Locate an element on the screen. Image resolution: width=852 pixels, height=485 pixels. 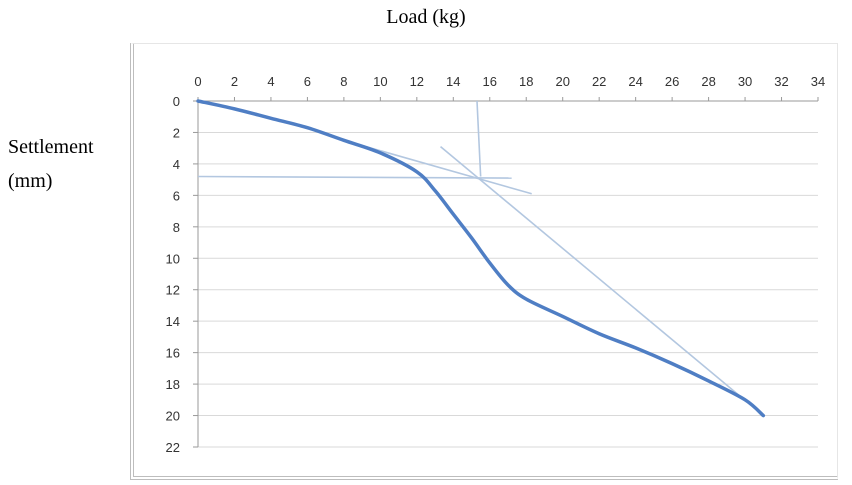
y-tick-label: 4 is located at coordinates (176, 164).